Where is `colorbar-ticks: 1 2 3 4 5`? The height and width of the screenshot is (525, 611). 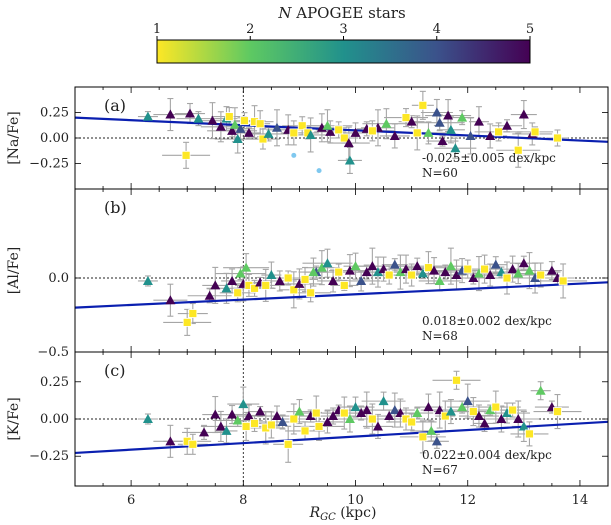 colorbar-ticks: 1 2 3 4 5 is located at coordinates (343, 31).